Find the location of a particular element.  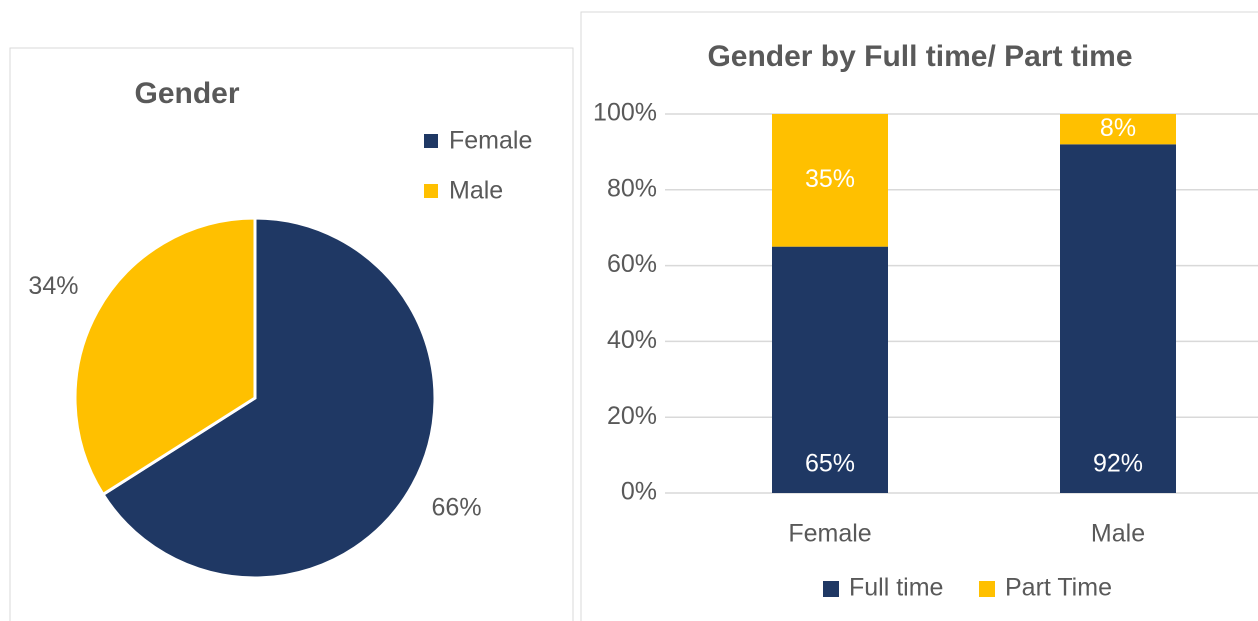

data-label: 8% is located at coordinates (1118, 128).